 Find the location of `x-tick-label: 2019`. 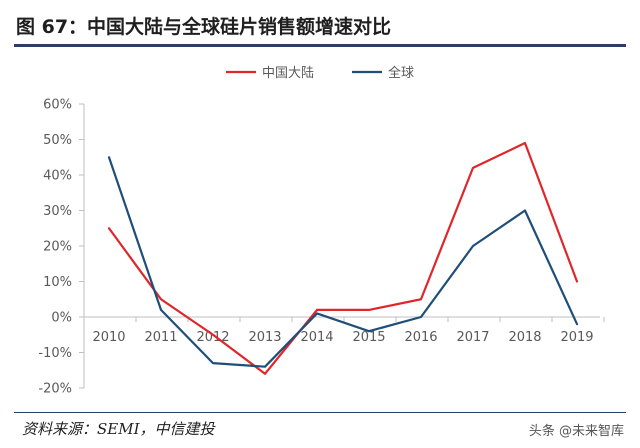

x-tick-label: 2019 is located at coordinates (576, 337).